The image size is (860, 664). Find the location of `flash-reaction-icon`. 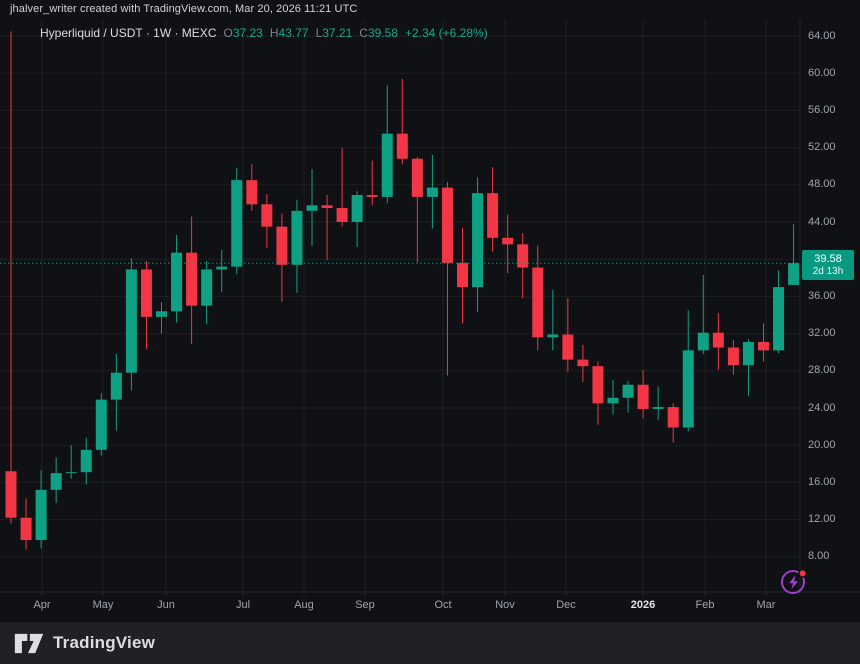

flash-reaction-icon is located at coordinates (794, 582).